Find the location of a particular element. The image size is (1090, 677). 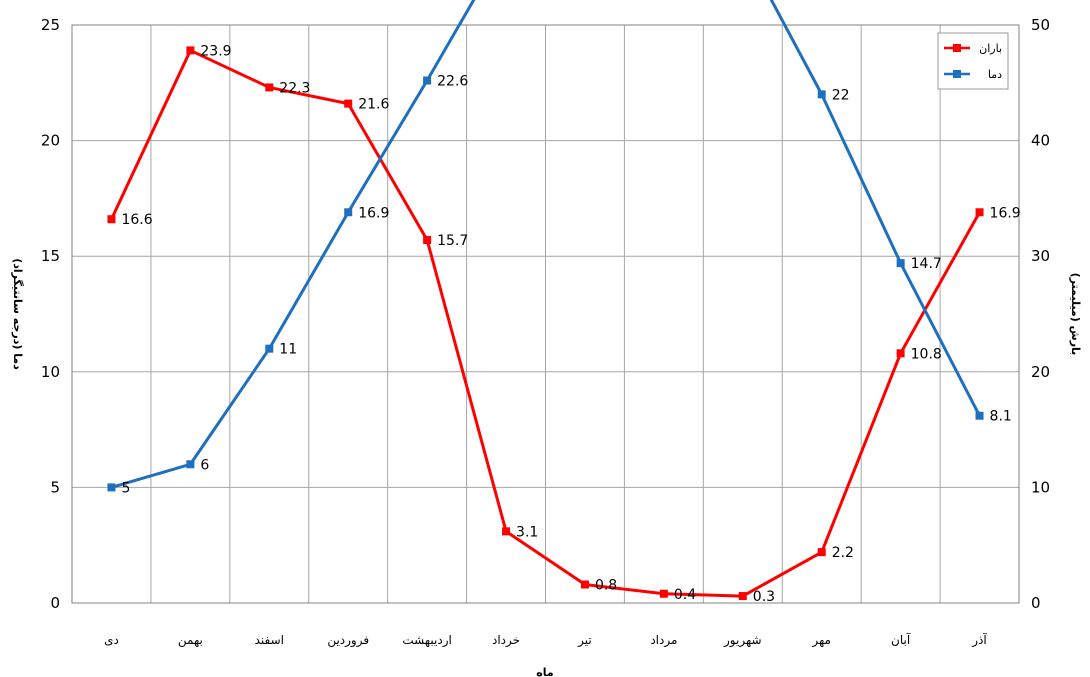

legend-rain-marker is located at coordinates (957, 48).